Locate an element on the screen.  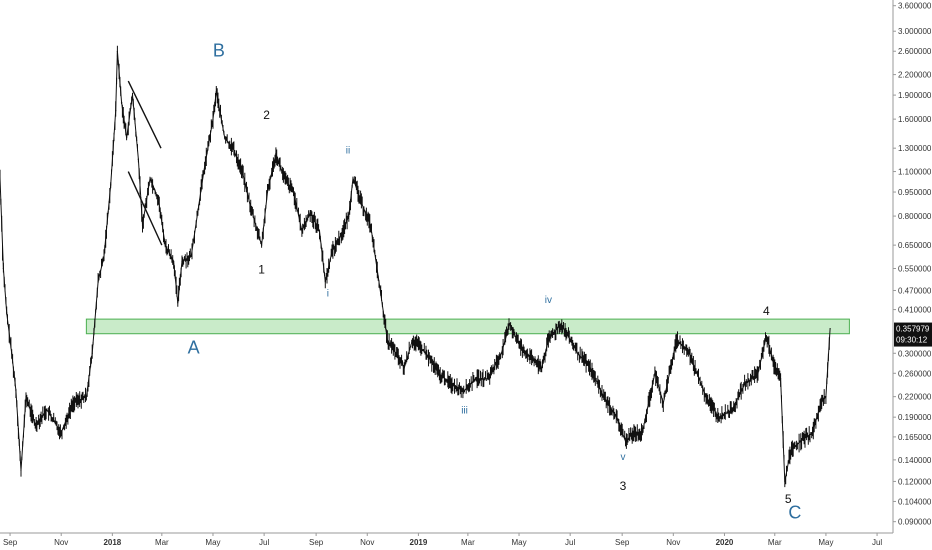
x-tick-label-17: Jul is located at coordinates (877, 542).